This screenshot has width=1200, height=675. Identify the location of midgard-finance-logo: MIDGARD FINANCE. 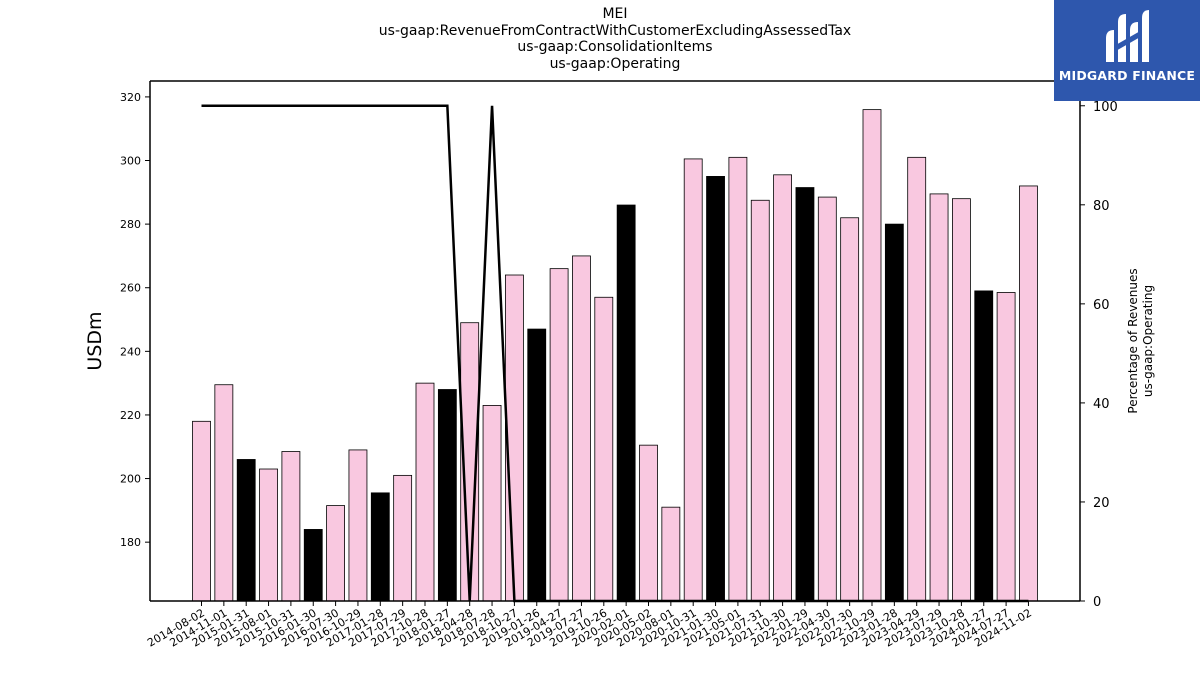
(1127, 50).